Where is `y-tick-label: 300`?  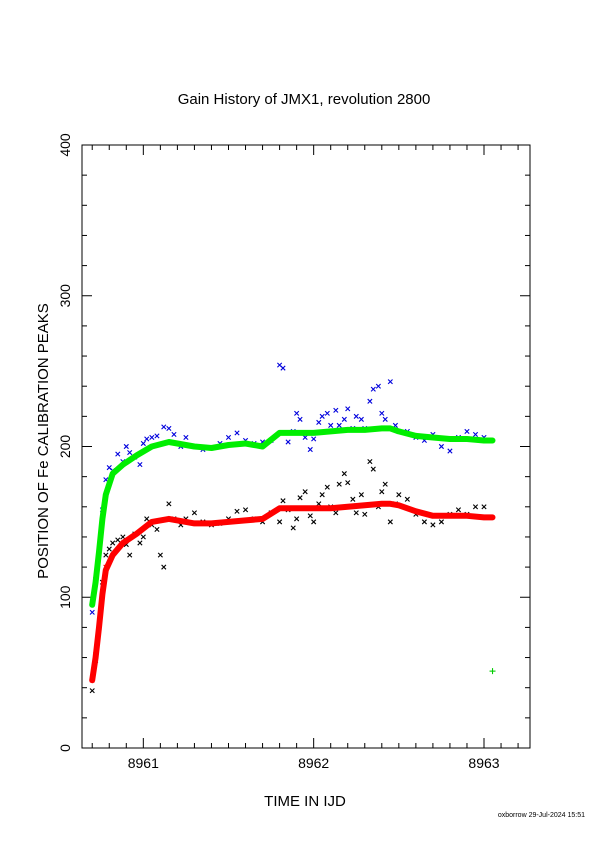 y-tick-label: 300 is located at coordinates (65, 296).